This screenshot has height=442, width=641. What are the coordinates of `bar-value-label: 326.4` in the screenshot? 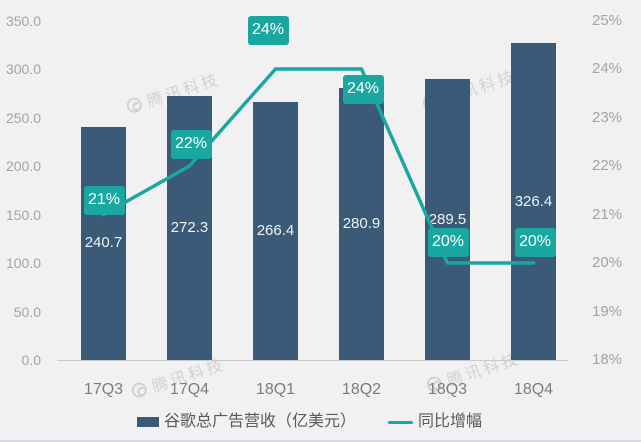 It's located at (533, 201).